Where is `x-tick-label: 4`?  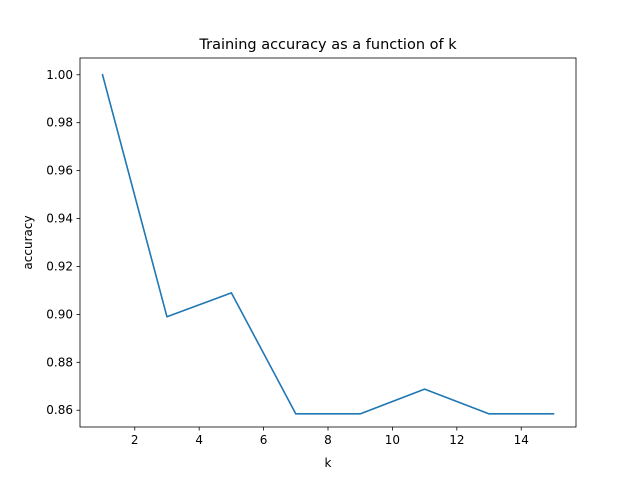 x-tick-label: 4 is located at coordinates (199, 440).